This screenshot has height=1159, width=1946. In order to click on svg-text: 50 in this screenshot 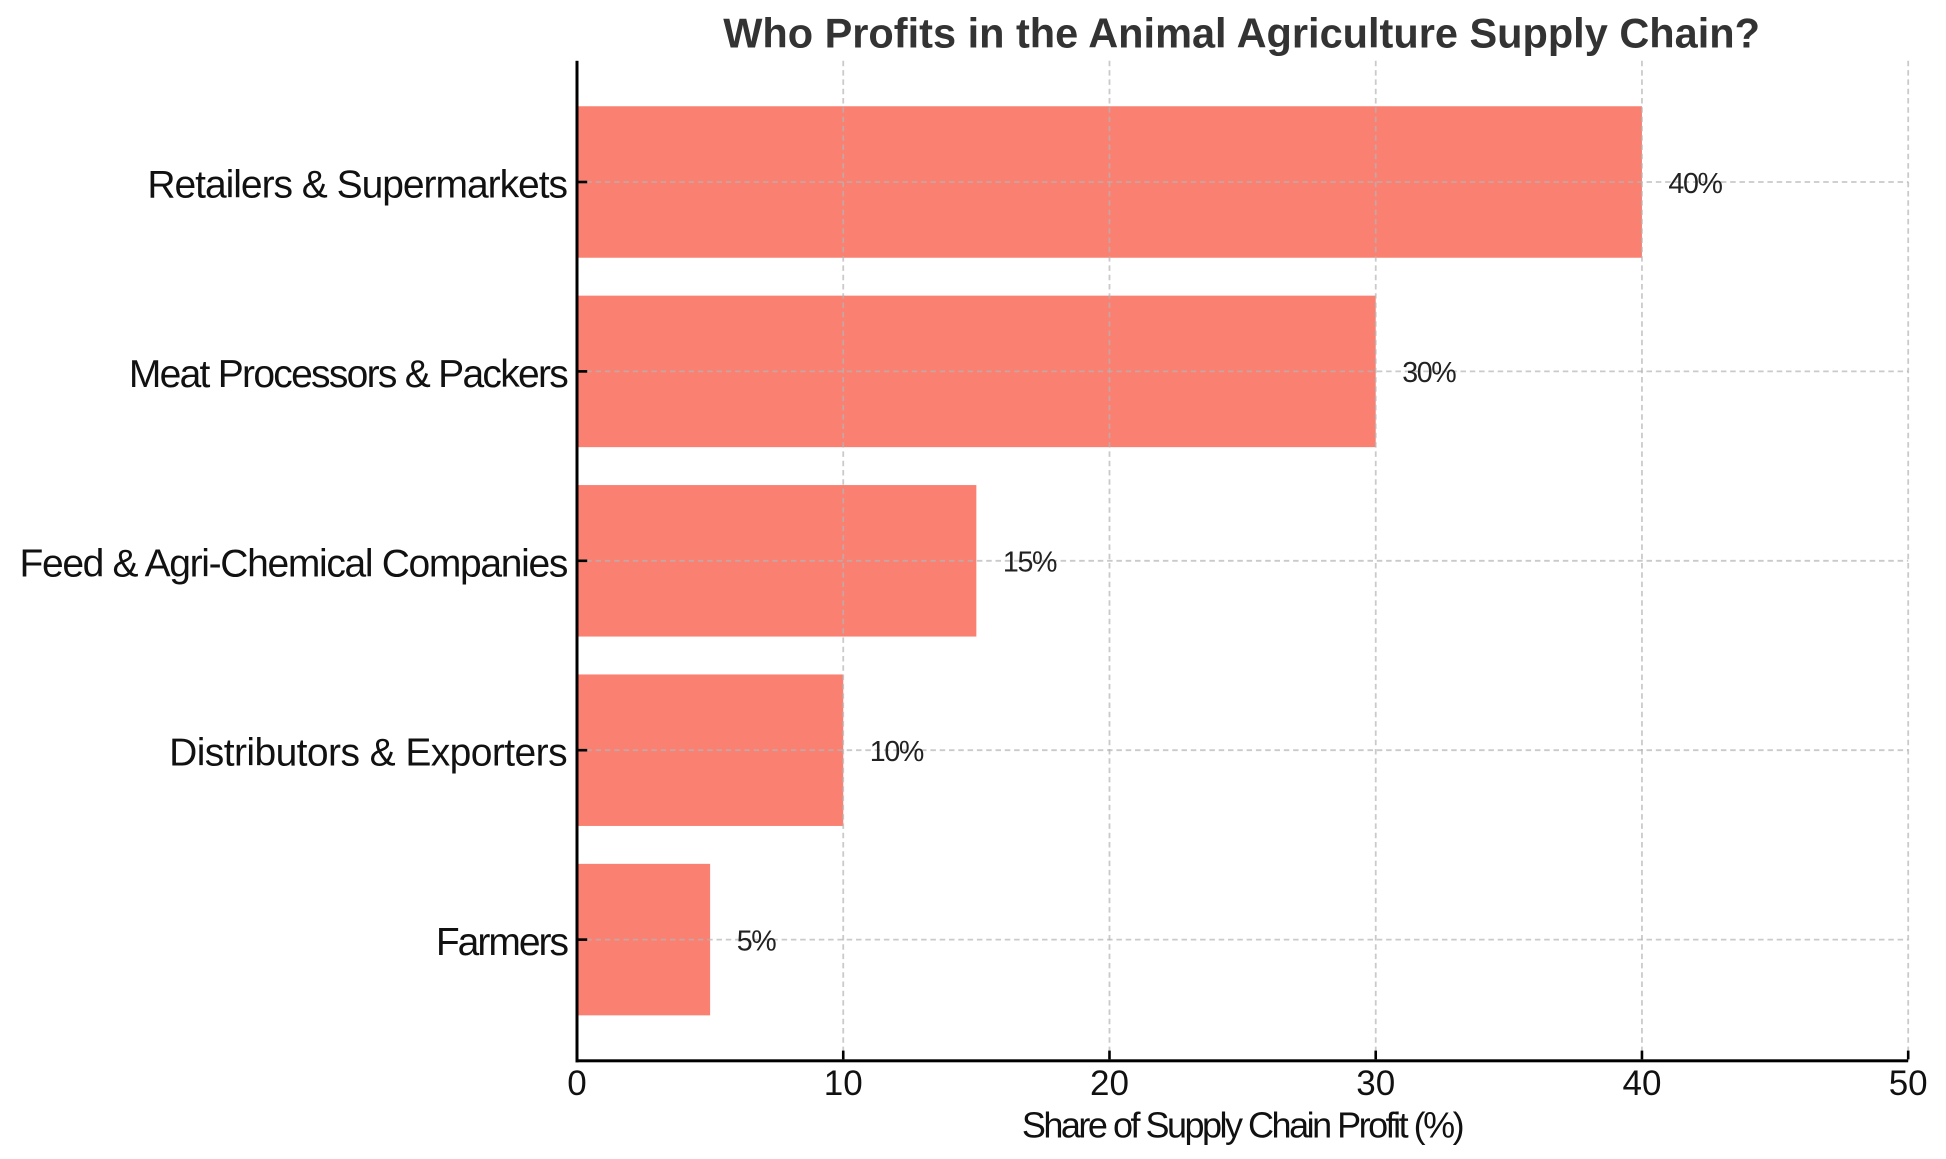, I will do `click(1908, 1083)`.